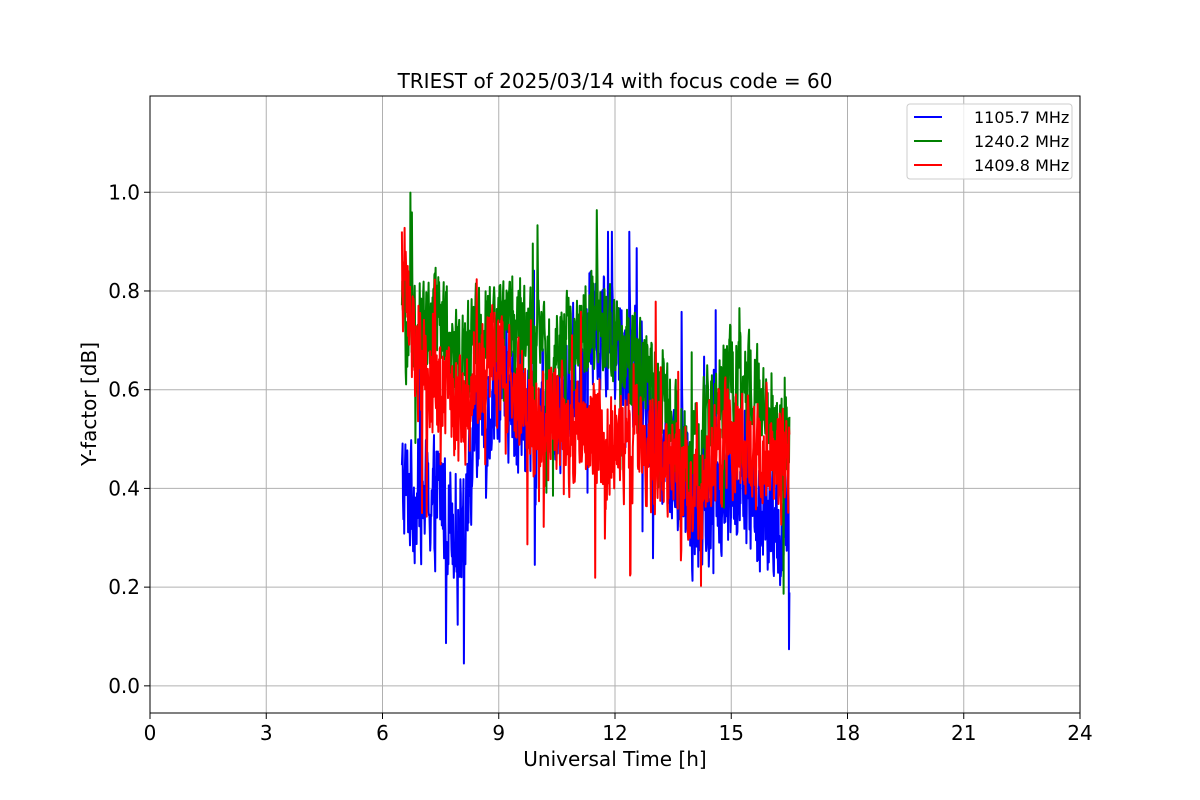 The width and height of the screenshot is (1200, 800). What do you see at coordinates (124, 587) in the screenshot?
I see `y-tick-label: 0.2` at bounding box center [124, 587].